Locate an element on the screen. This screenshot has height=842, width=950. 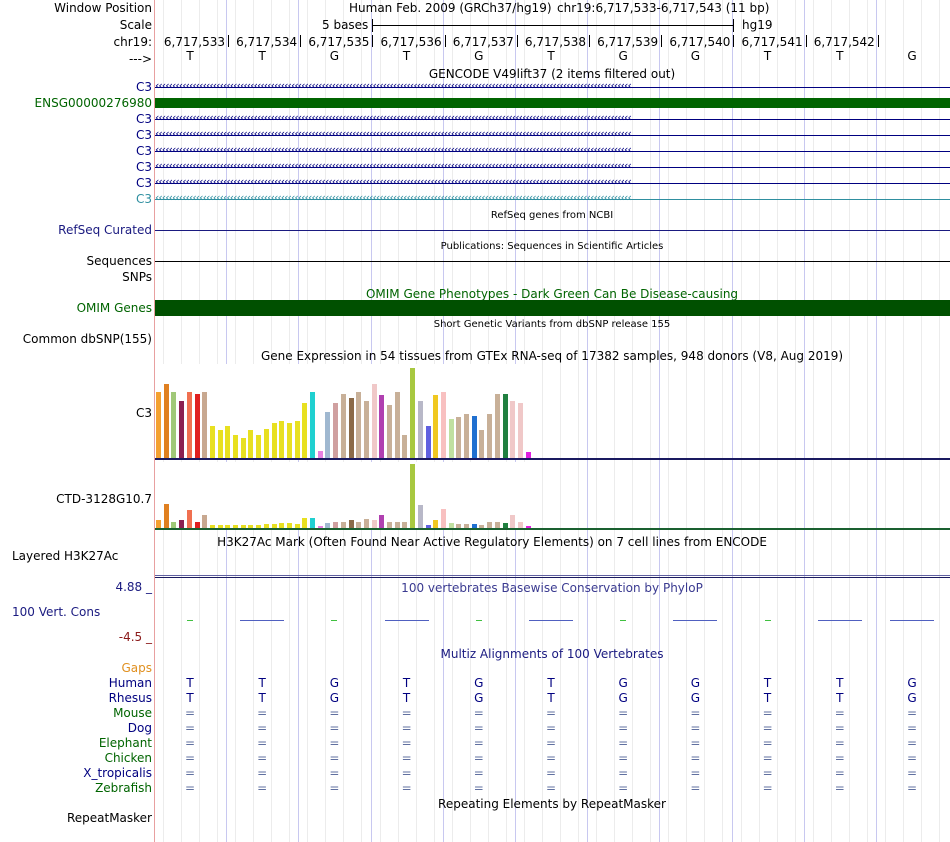
sequences-track-label: Sequences is located at coordinates (119, 261).